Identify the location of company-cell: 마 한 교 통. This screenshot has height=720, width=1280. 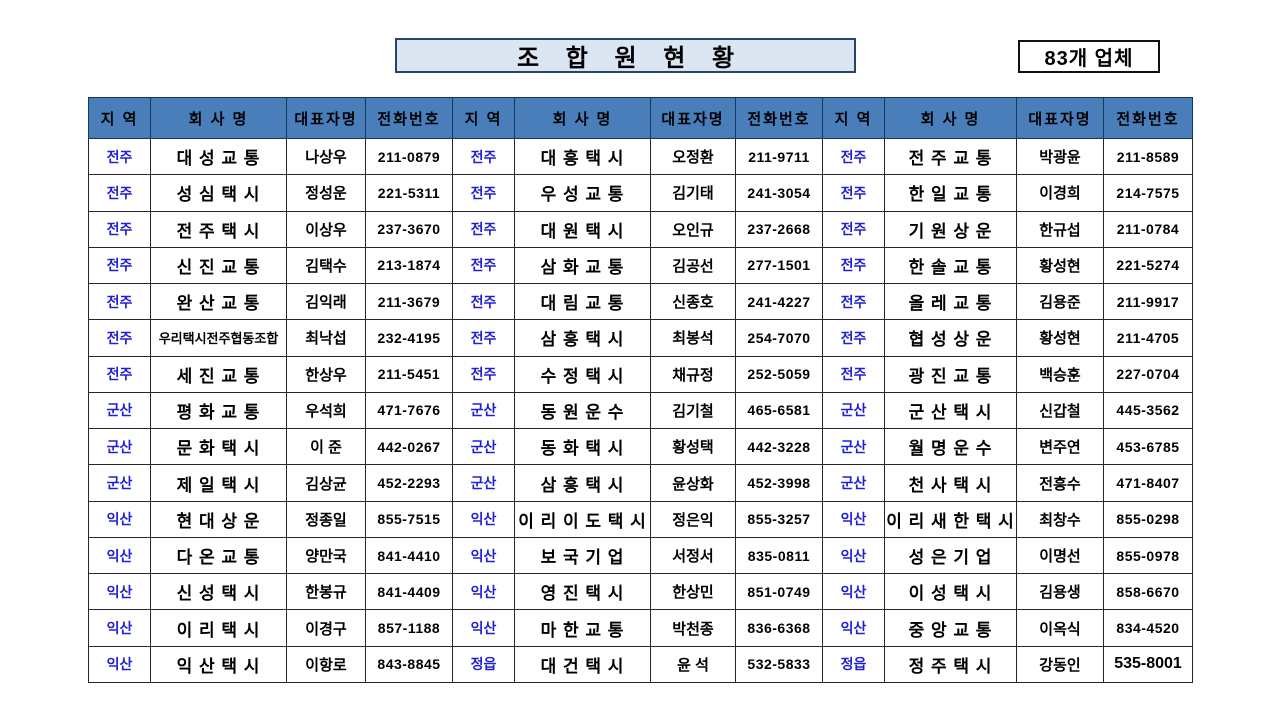
(582, 628).